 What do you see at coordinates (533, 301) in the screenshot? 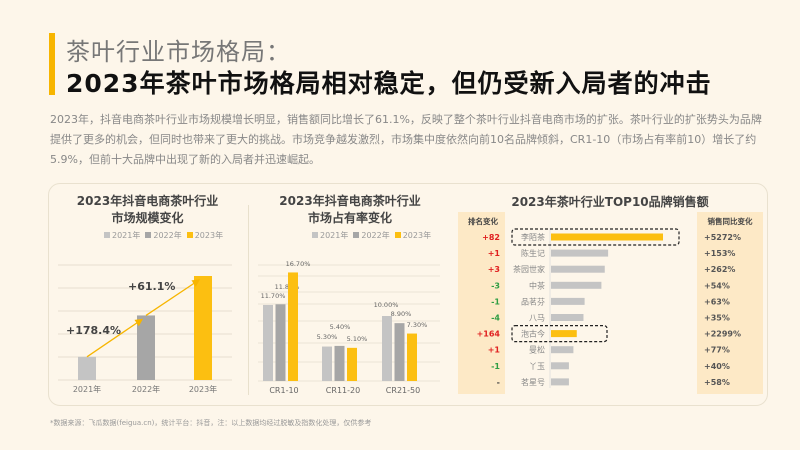
I see `brand-label: 品茗芬` at bounding box center [533, 301].